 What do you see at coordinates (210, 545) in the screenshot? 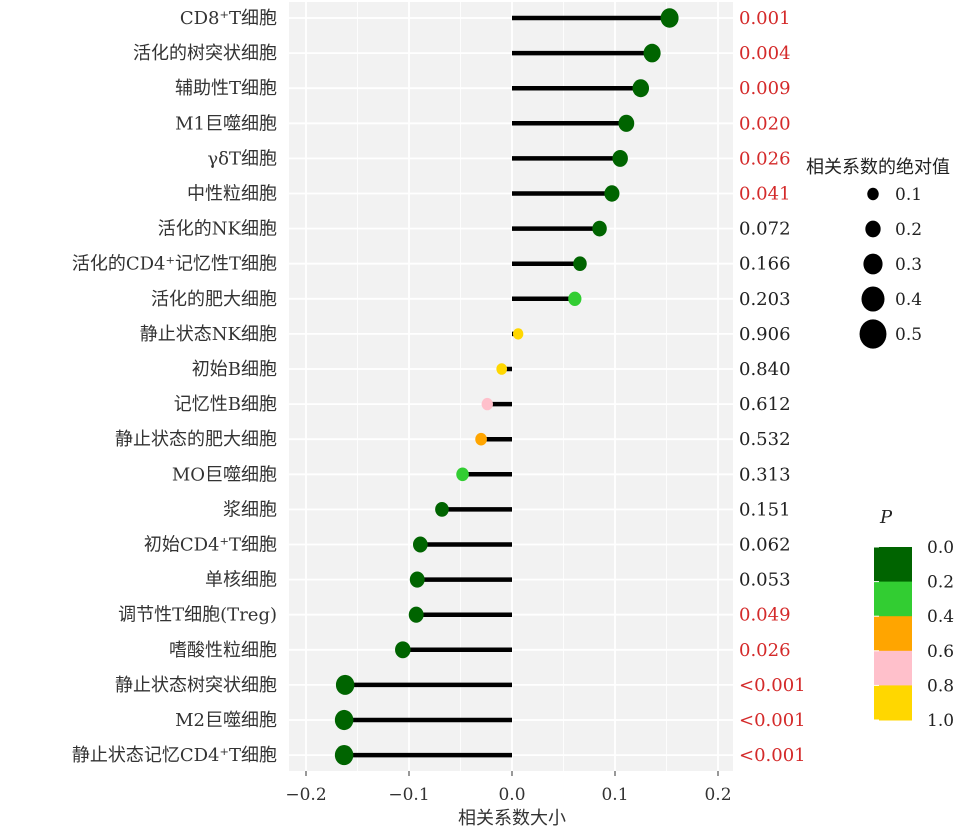
I see `category-label: 初始CD4⁺T细胞` at bounding box center [210, 545].